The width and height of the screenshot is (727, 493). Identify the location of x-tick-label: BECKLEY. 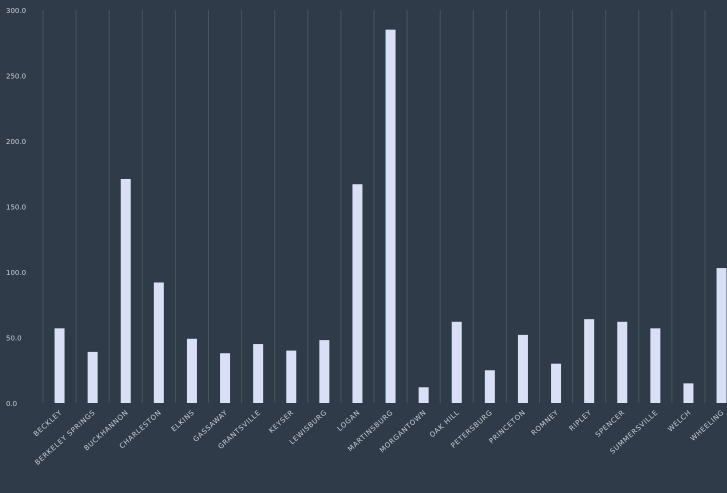
(48, 423).